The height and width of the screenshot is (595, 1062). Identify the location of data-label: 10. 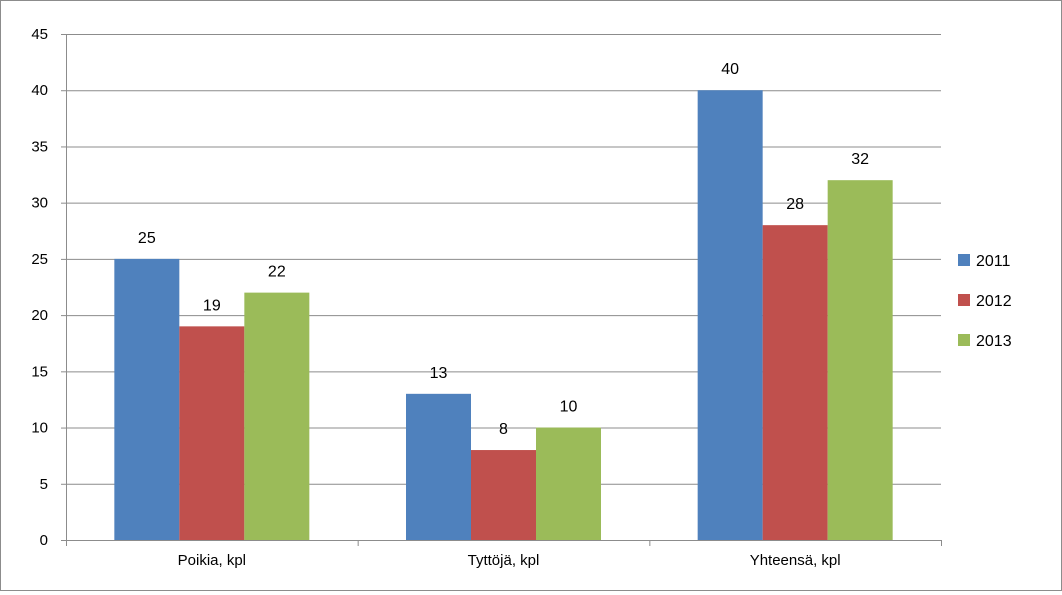
(569, 407).